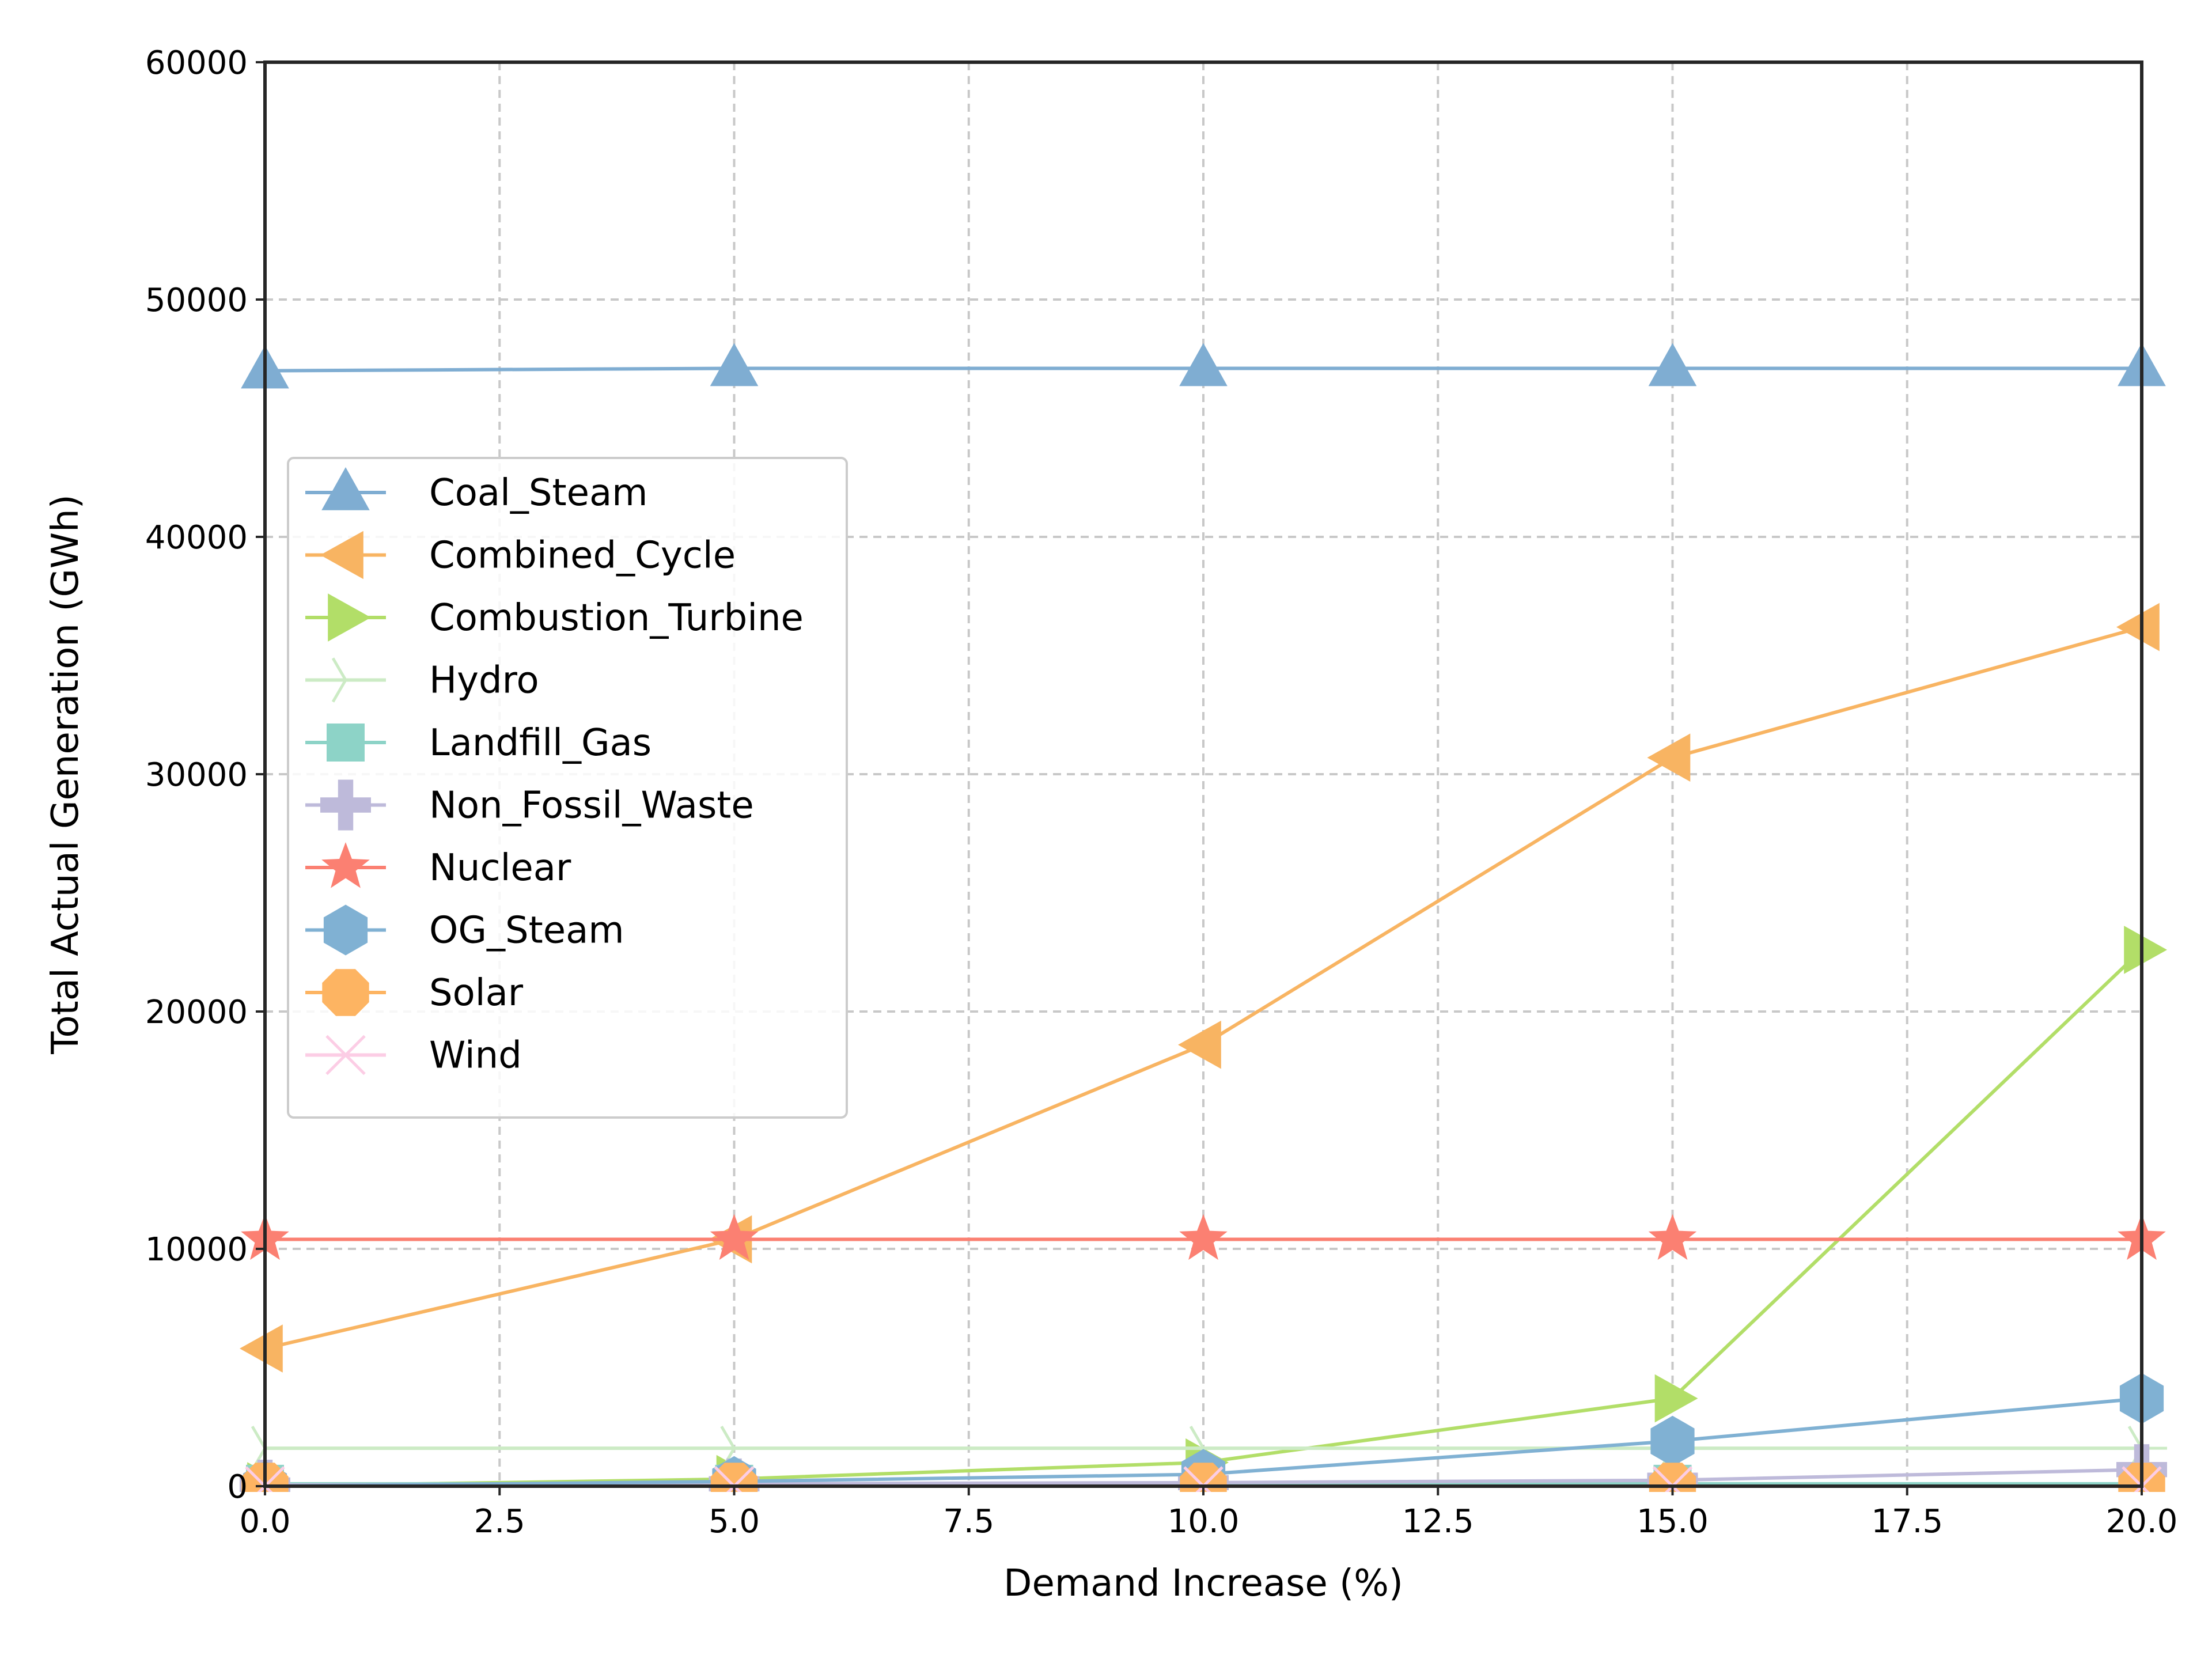 The image size is (2212, 1659). What do you see at coordinates (1438, 1521) in the screenshot?
I see `x-tick-label: 12.5` at bounding box center [1438, 1521].